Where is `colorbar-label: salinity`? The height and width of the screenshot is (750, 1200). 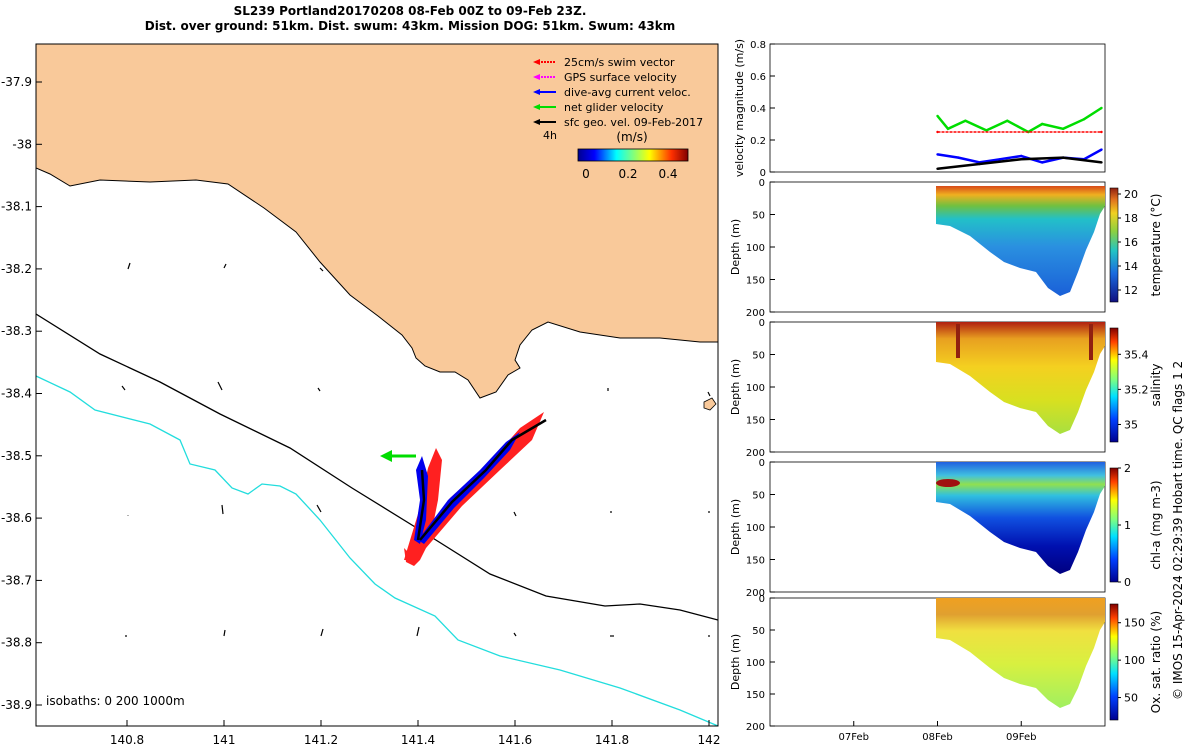 colorbar-label: salinity is located at coordinates (1156, 384).